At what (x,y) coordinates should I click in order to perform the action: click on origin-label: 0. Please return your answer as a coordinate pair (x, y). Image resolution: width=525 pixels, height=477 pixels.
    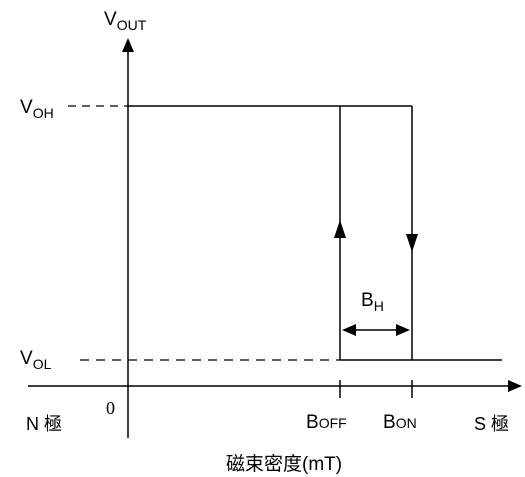
    Looking at the image, I should click on (110, 408).